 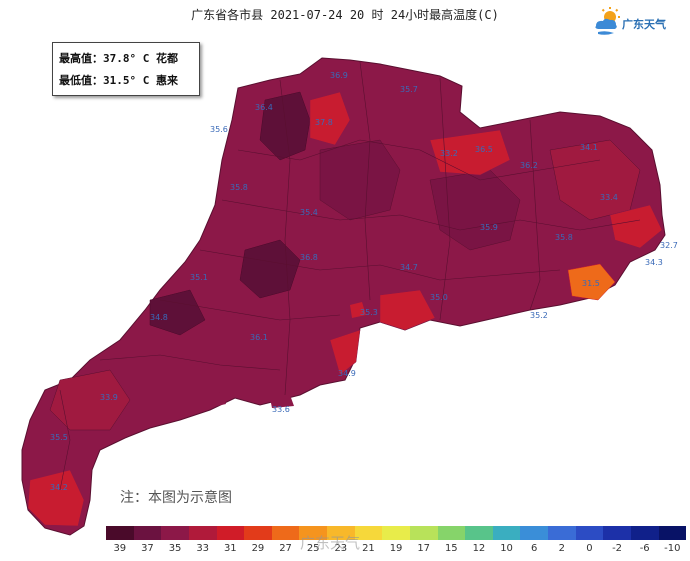 What do you see at coordinates (369, 312) in the screenshot?
I see `map-label: 35.3` at bounding box center [369, 312].